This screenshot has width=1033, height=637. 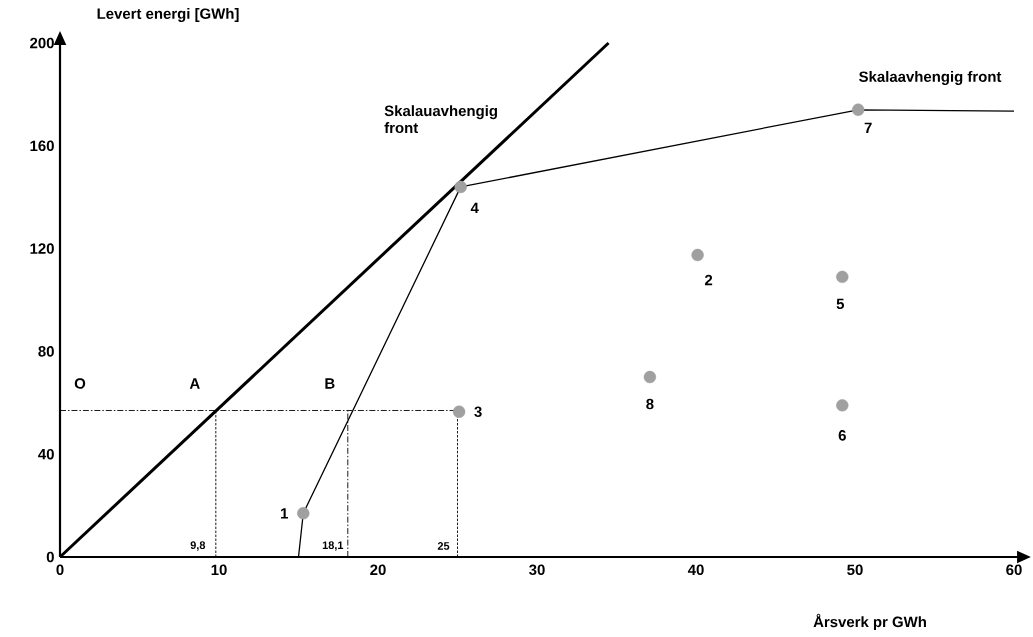 I want to click on annotation: O, so click(x=80, y=383).